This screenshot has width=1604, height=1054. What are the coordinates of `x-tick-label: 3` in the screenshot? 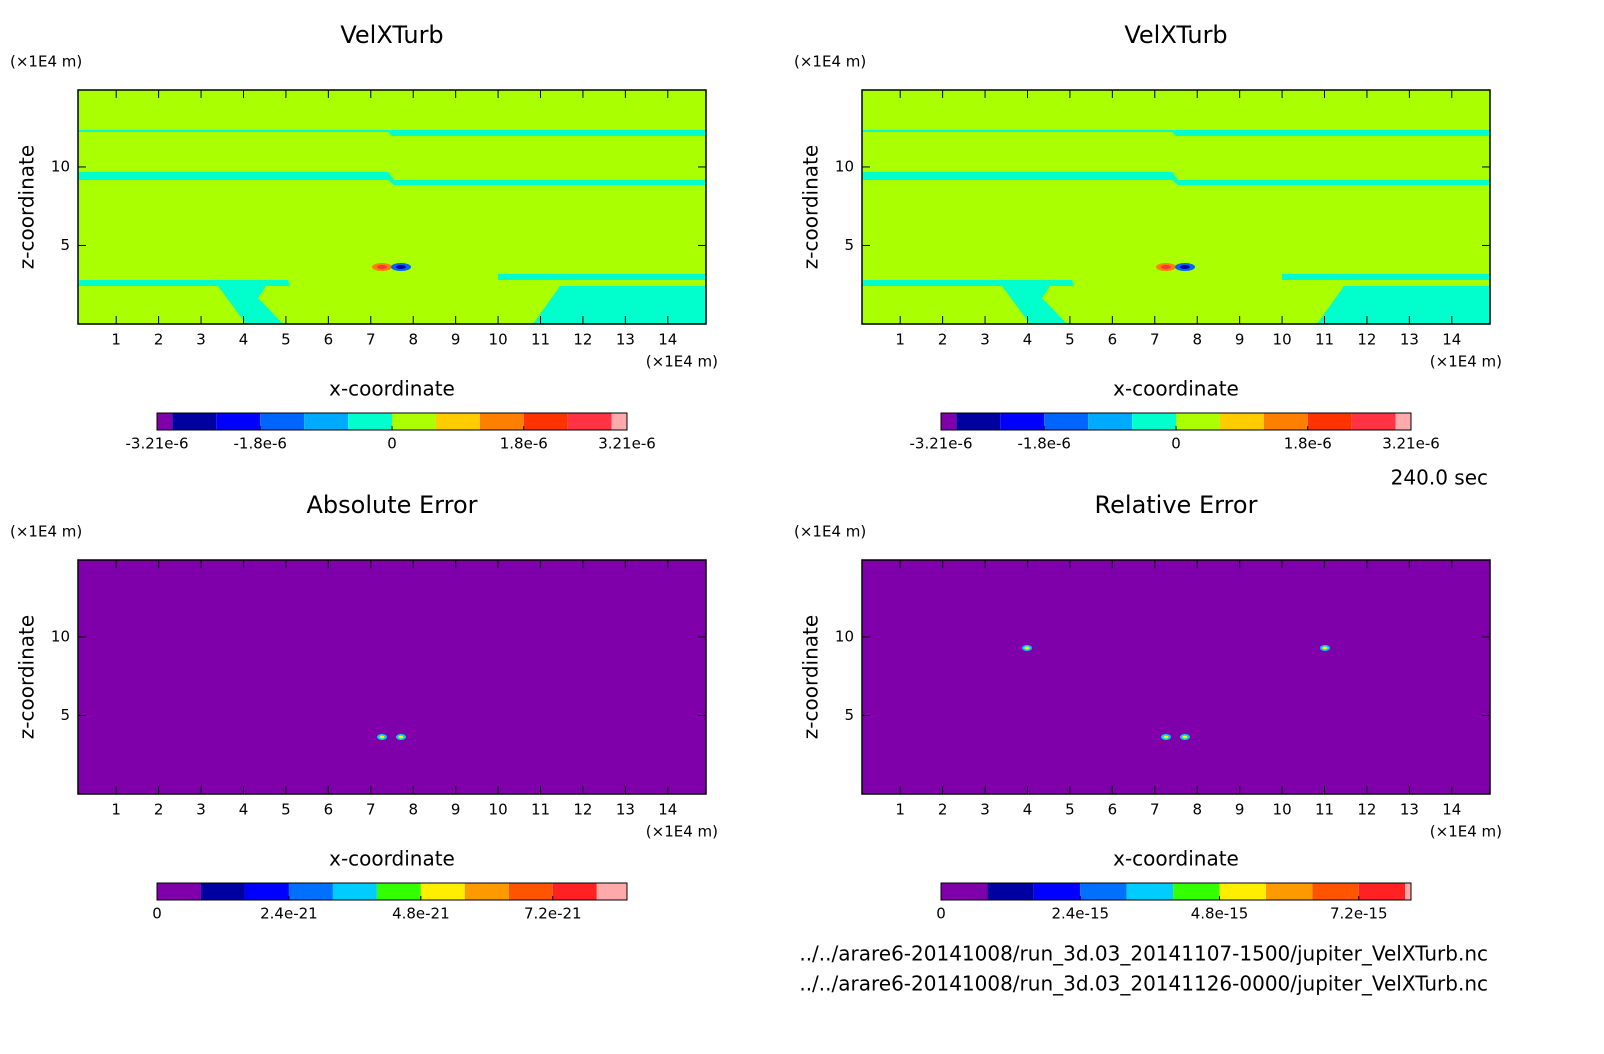 It's located at (985, 810).